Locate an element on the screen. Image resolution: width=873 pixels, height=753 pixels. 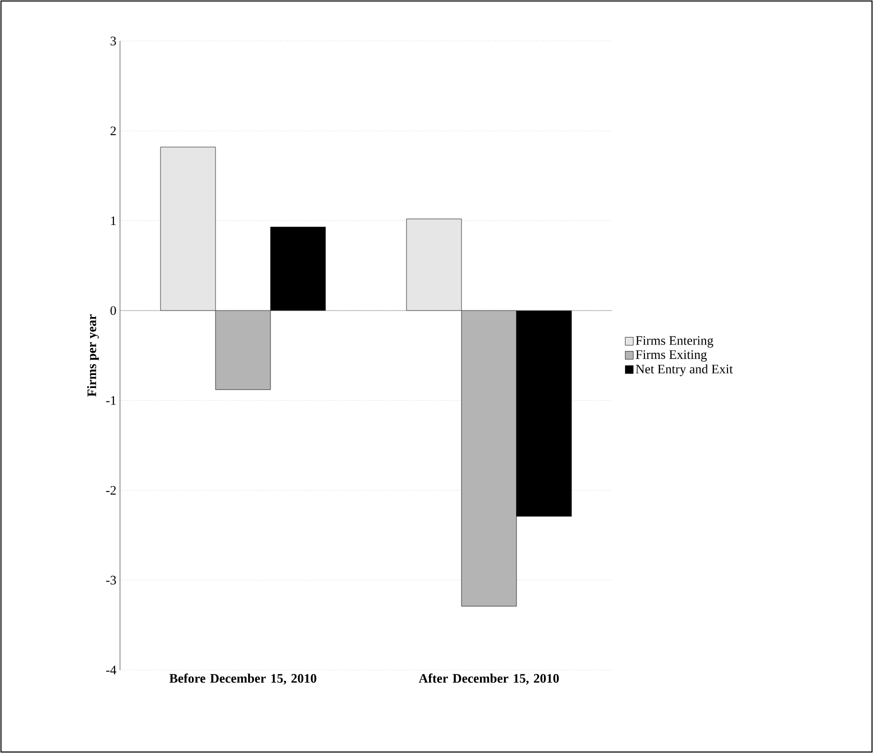
legend-label: Net Entry and Exit is located at coordinates (684, 370).